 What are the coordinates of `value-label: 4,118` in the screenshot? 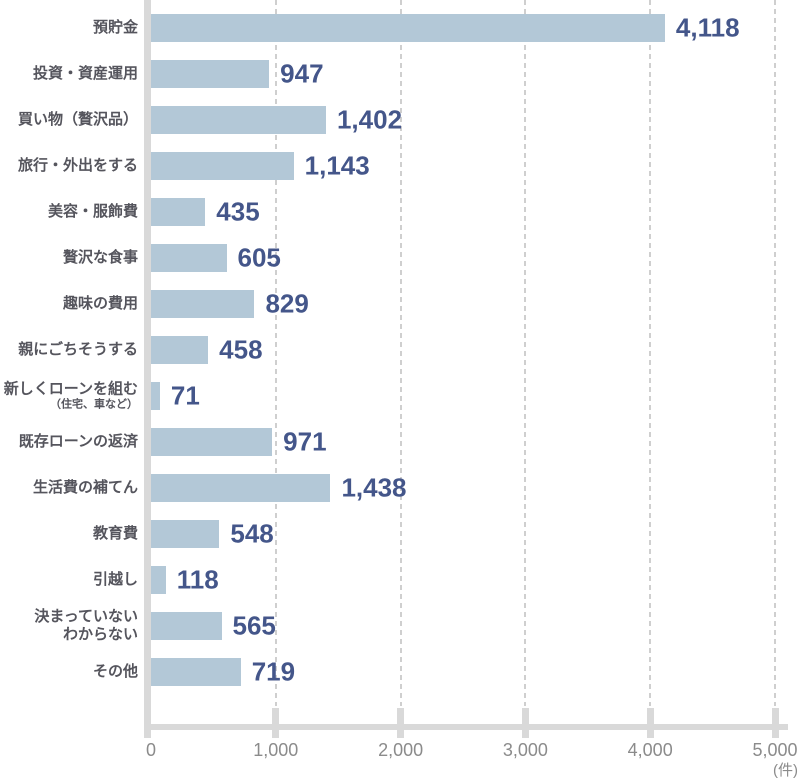 It's located at (707, 27).